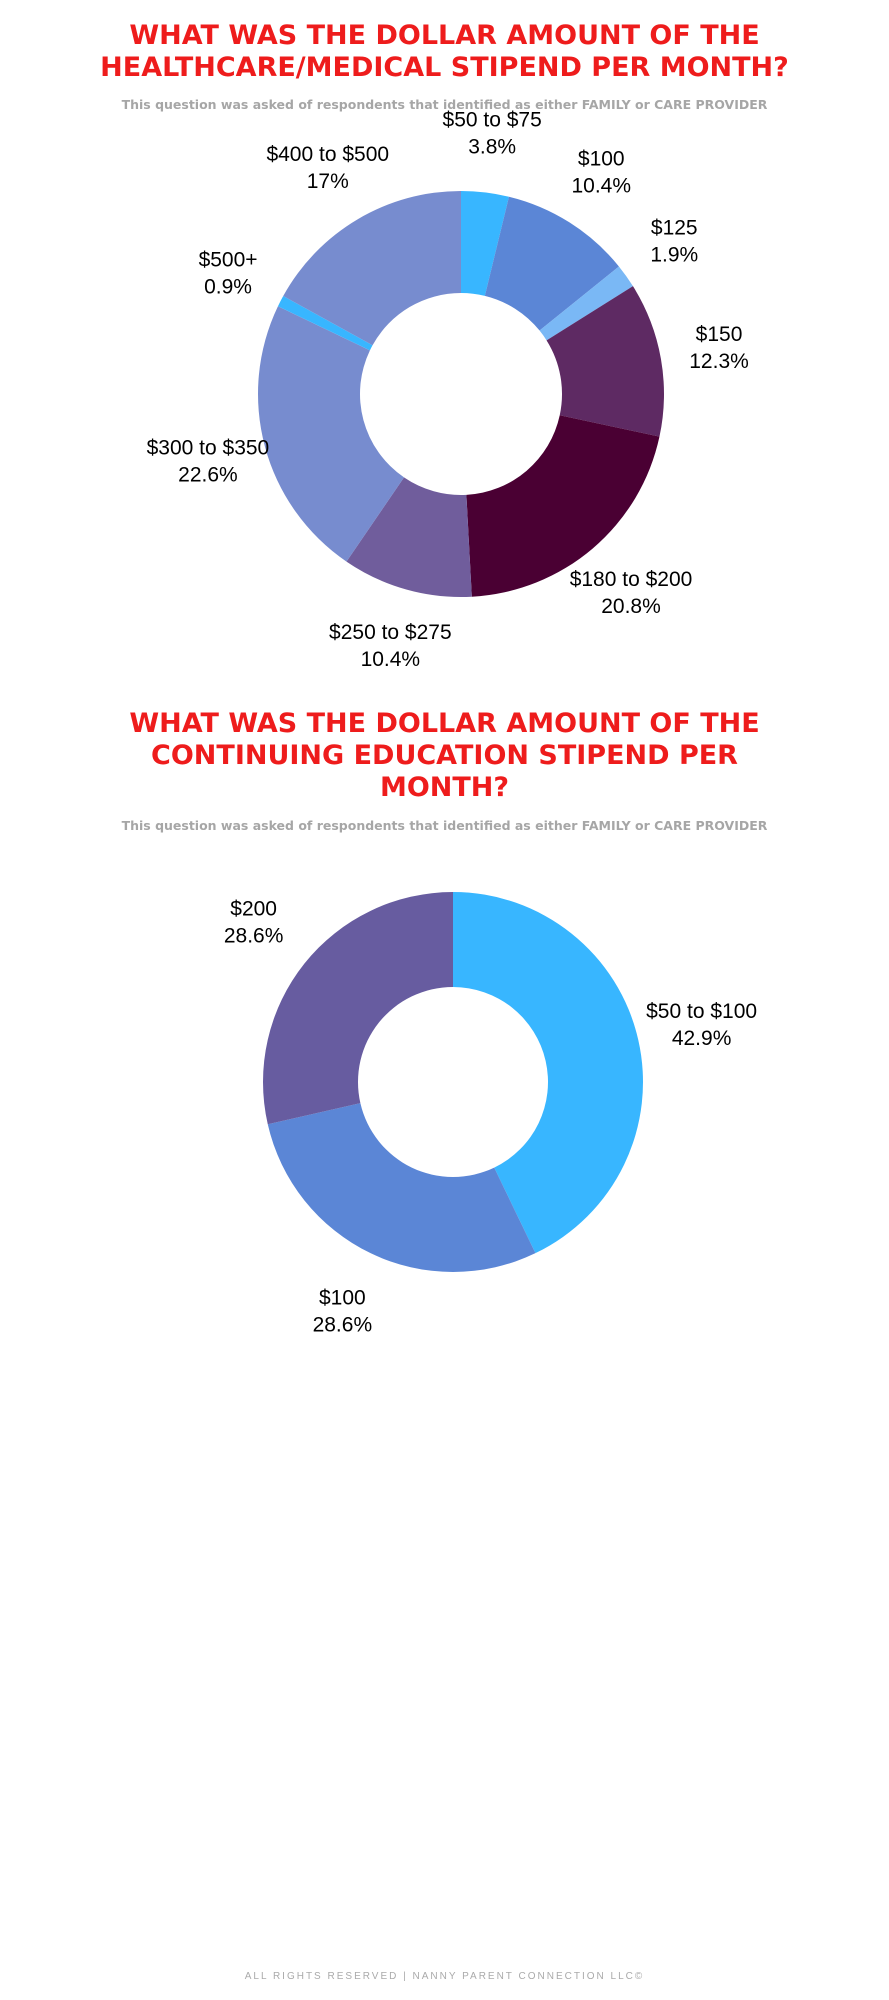 The width and height of the screenshot is (889, 2000). Describe the element at coordinates (631, 579) in the screenshot. I see `slice-label: $180 to $200` at that location.